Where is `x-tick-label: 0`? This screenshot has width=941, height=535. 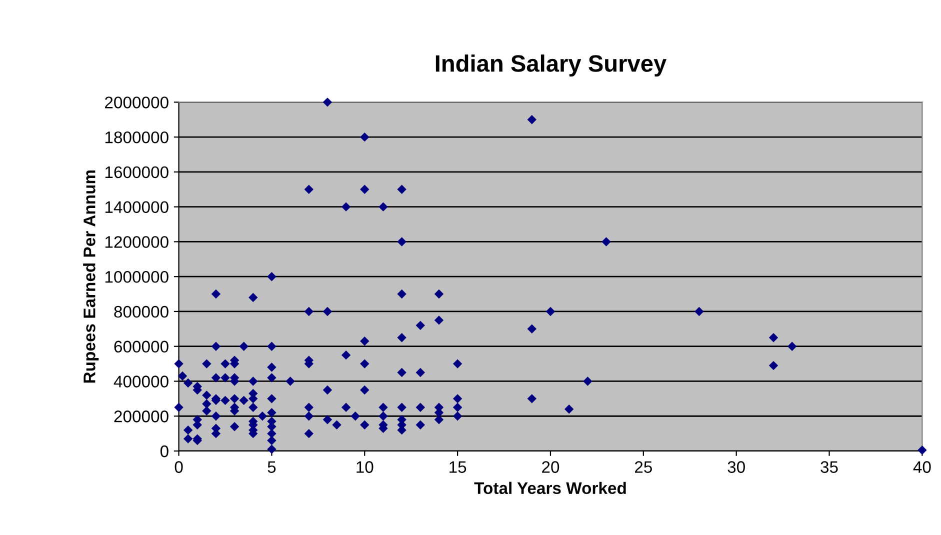
x-tick-label: 0 is located at coordinates (178, 467).